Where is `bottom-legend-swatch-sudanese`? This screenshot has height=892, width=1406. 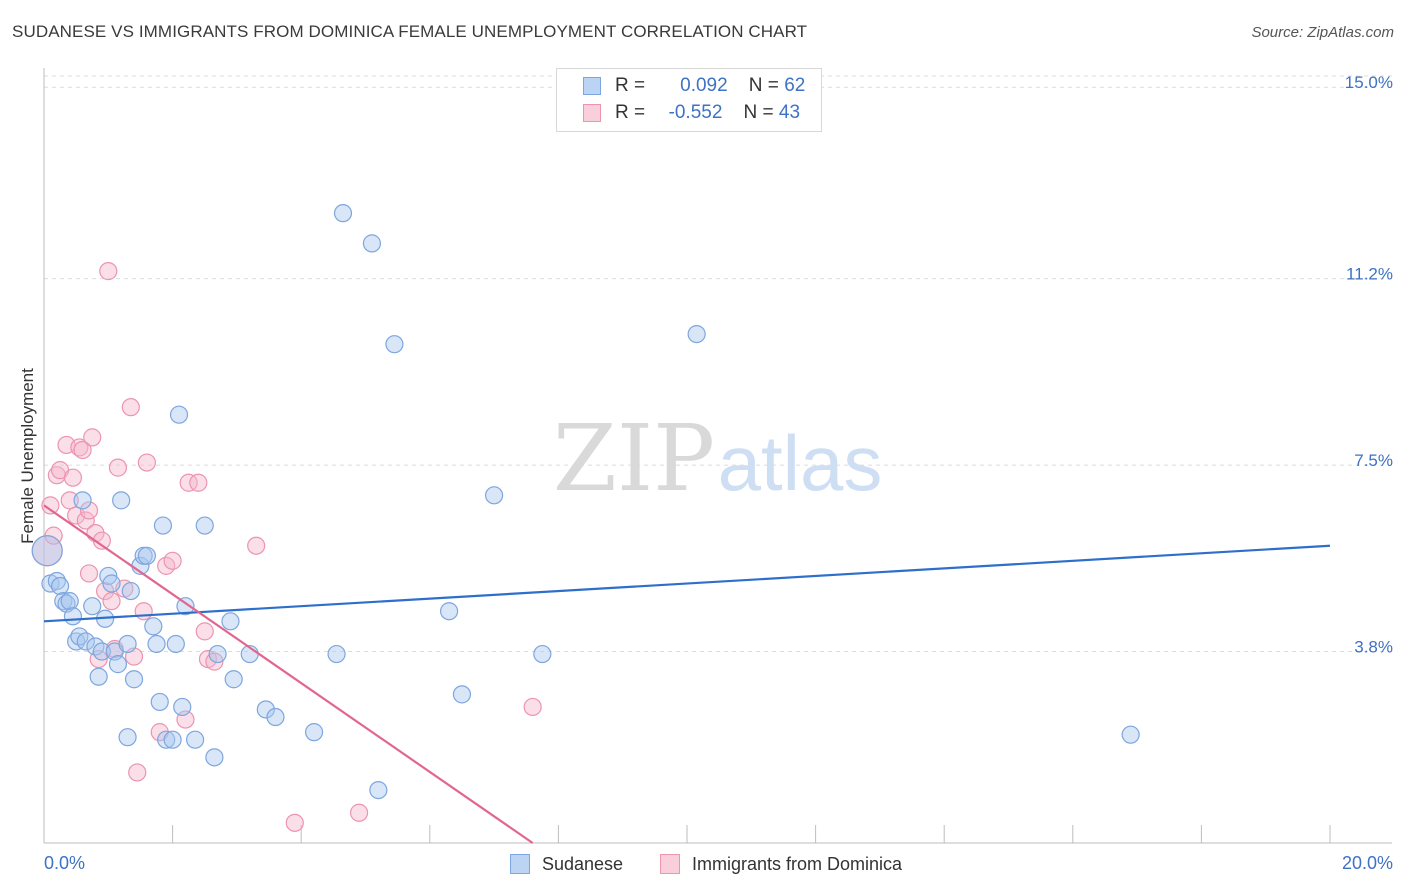 bottom-legend-swatch-sudanese is located at coordinates (520, 864).